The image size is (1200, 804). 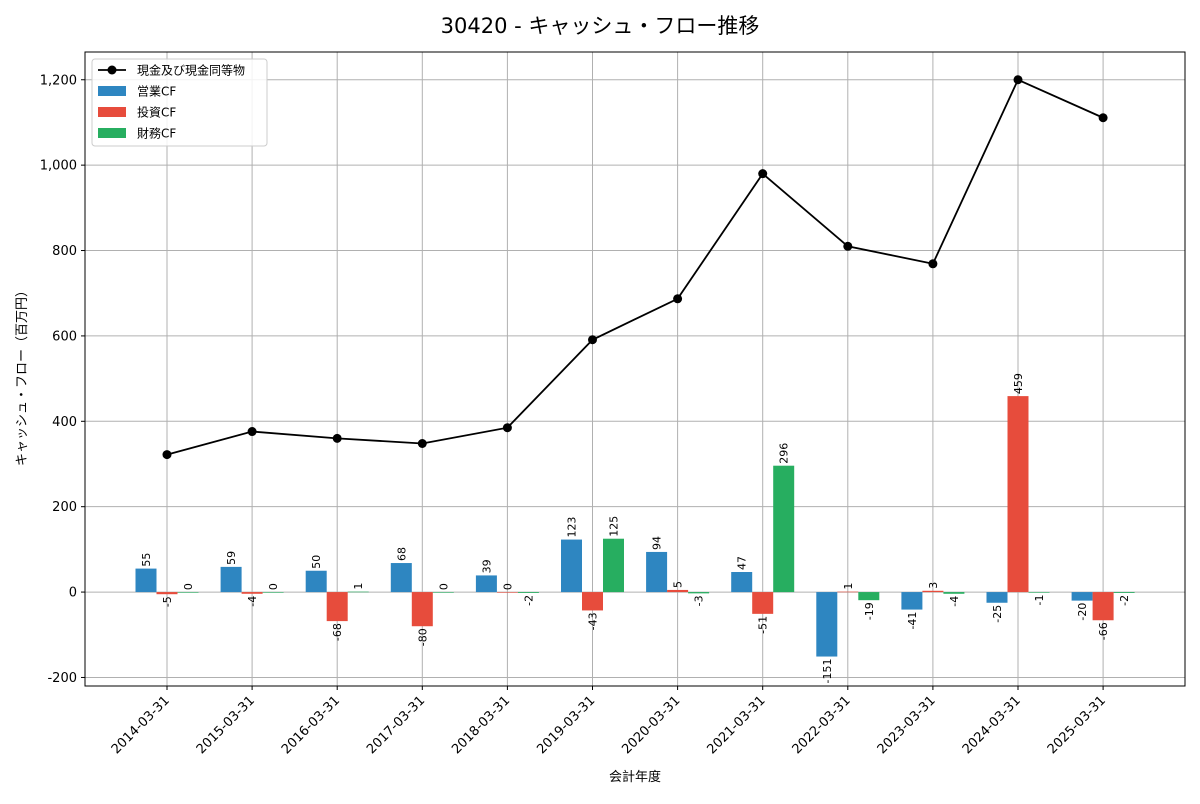 What do you see at coordinates (62, 678) in the screenshot?
I see `y-tick-label: -200` at bounding box center [62, 678].